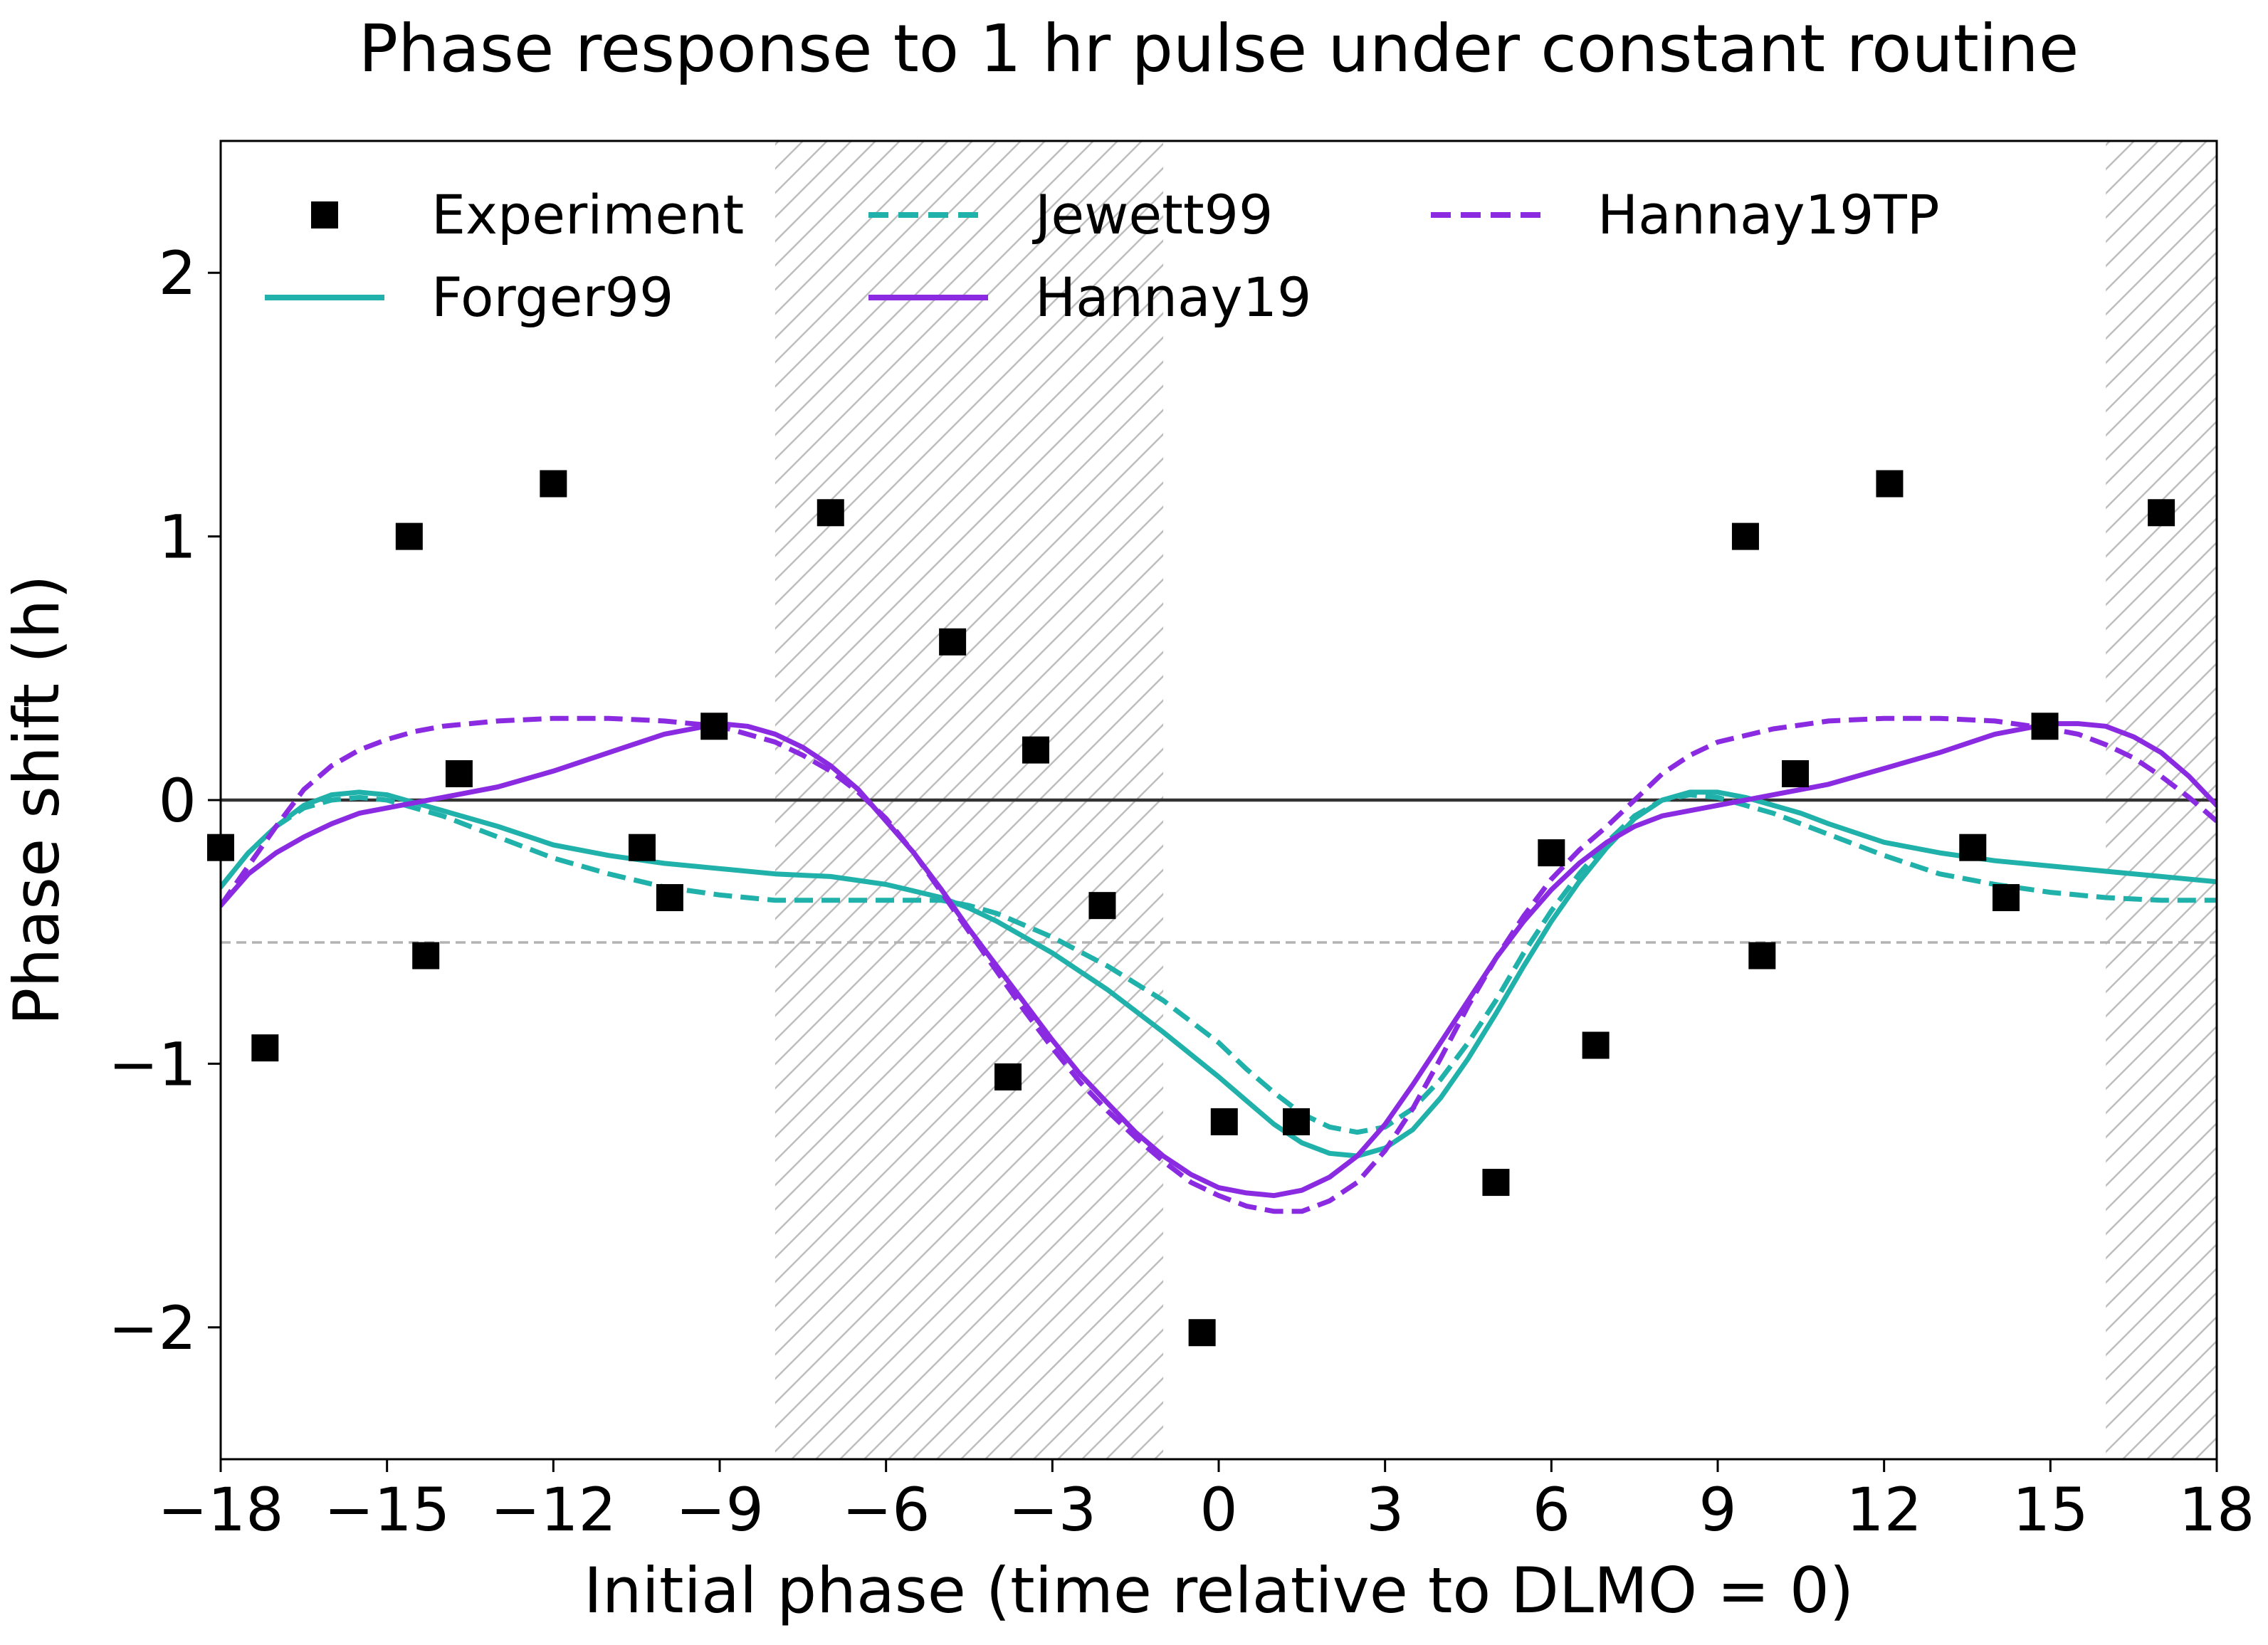  I want to click on legend-label: Experiment, so click(587, 214).